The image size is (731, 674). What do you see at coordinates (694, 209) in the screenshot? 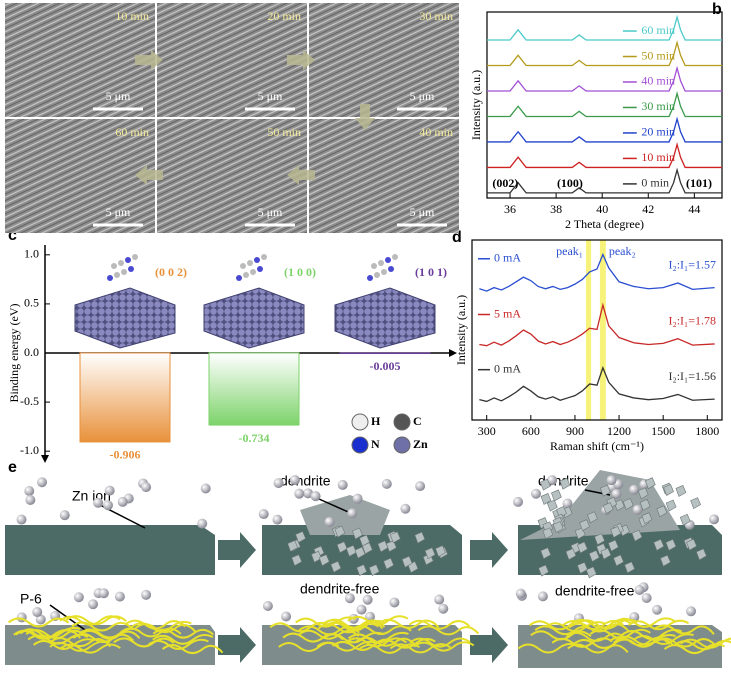
I see `x-tick-label: 44` at bounding box center [694, 209].